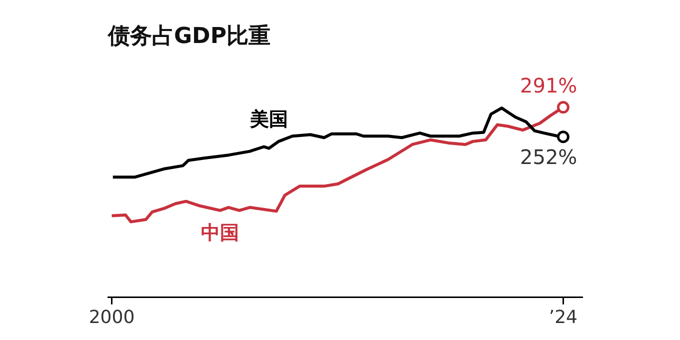  What do you see at coordinates (188, 36) in the screenshot?
I see `chart-title: 债务占GDP比重` at bounding box center [188, 36].